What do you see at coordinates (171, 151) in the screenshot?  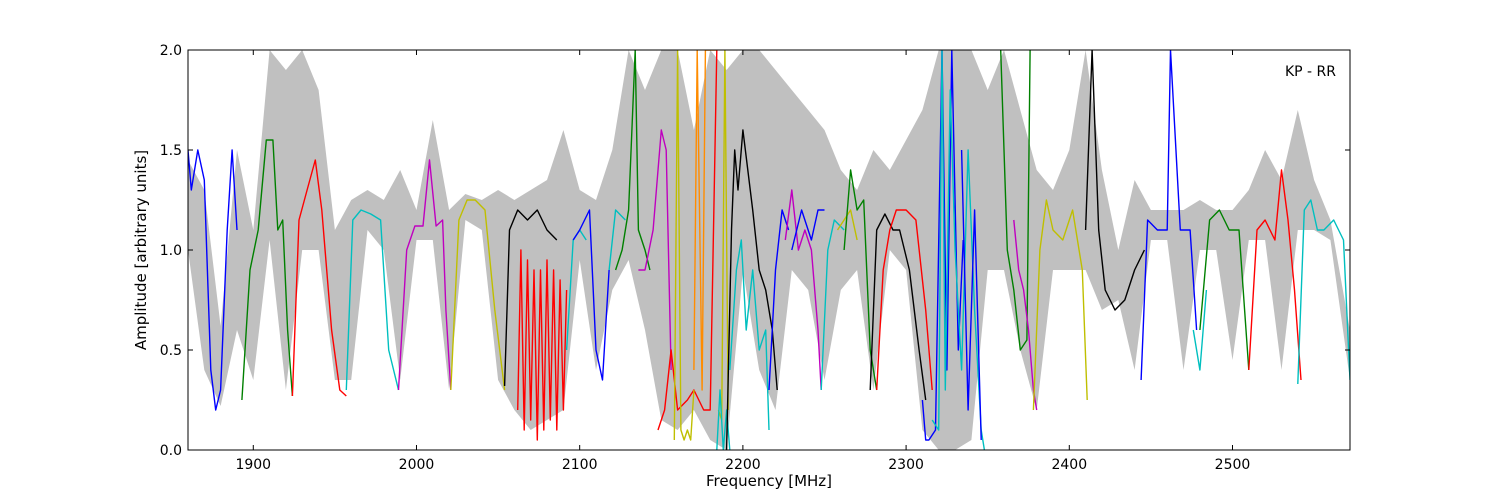 I see `y-tick-label: 1.5` at bounding box center [171, 151].